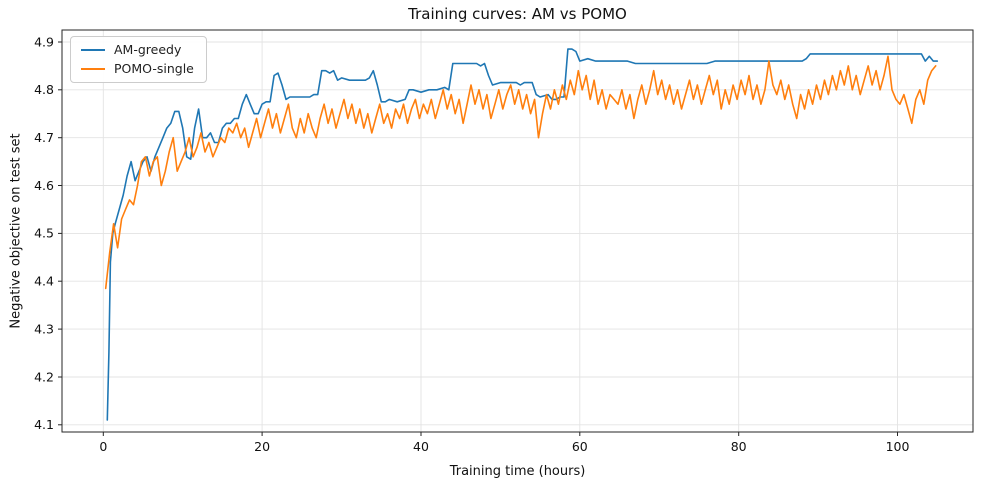 This screenshot has width=989, height=490. I want to click on legend-label-pomo-single: POMO-single, so click(154, 68).